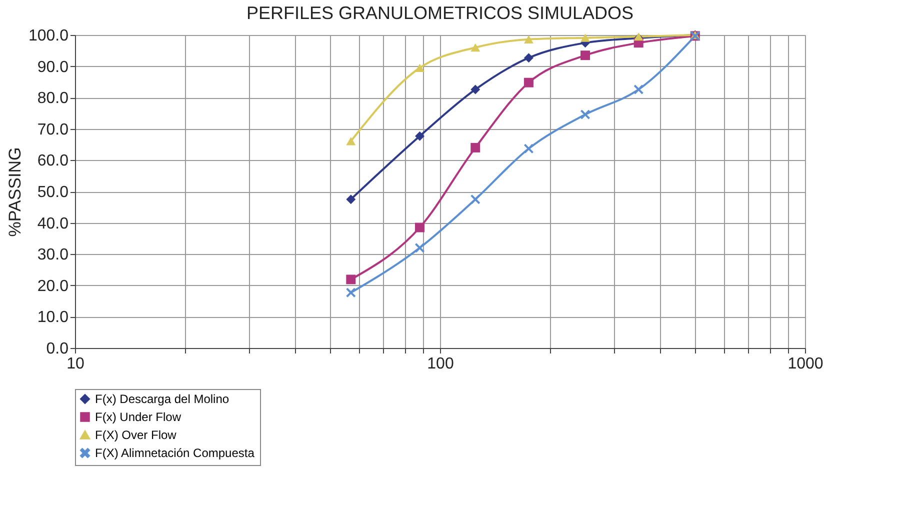 The height and width of the screenshot is (520, 905). What do you see at coordinates (14, 192) in the screenshot?
I see `y-axis-title: %PASSING` at bounding box center [14, 192].